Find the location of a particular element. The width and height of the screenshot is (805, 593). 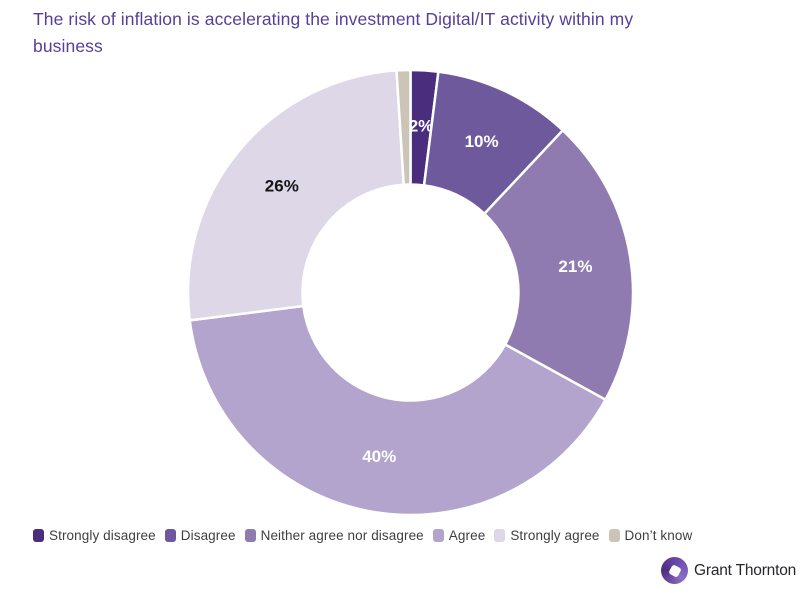

donut-segment-strongly-agree is located at coordinates (295, 195).